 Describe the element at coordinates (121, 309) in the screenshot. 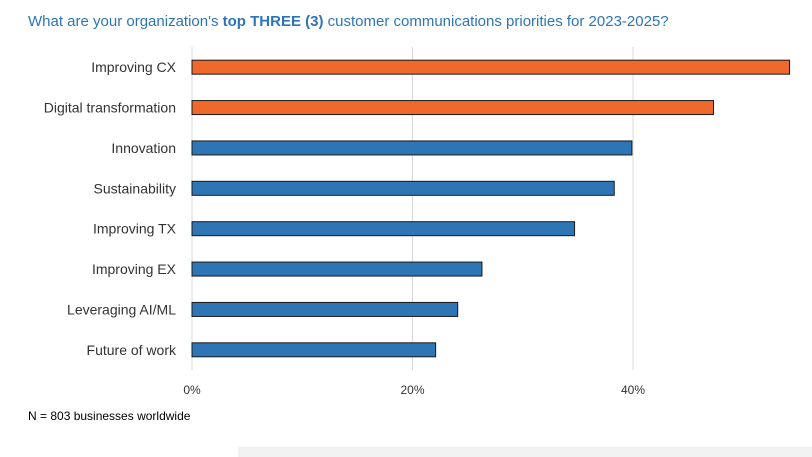

I see `category-label: Leveraging AI/ML` at that location.